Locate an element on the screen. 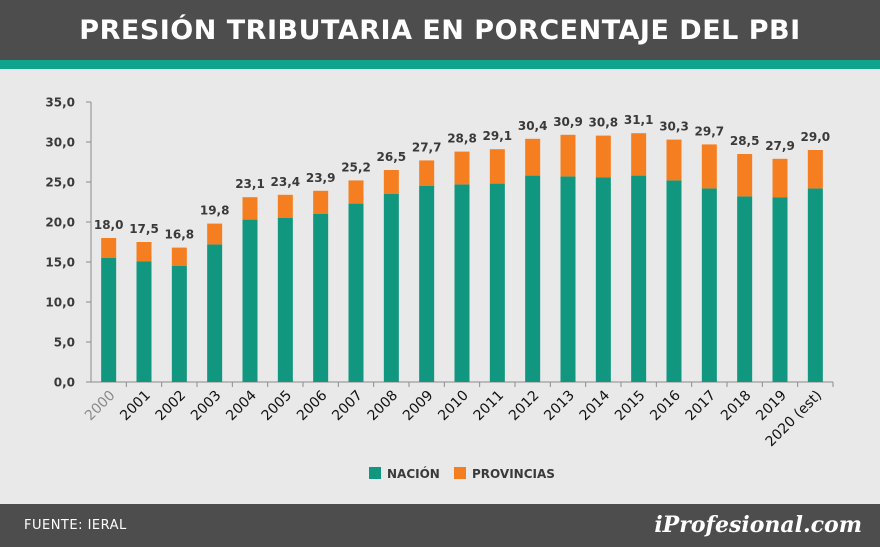  brand-logo: iProfesional.com is located at coordinates (758, 525).